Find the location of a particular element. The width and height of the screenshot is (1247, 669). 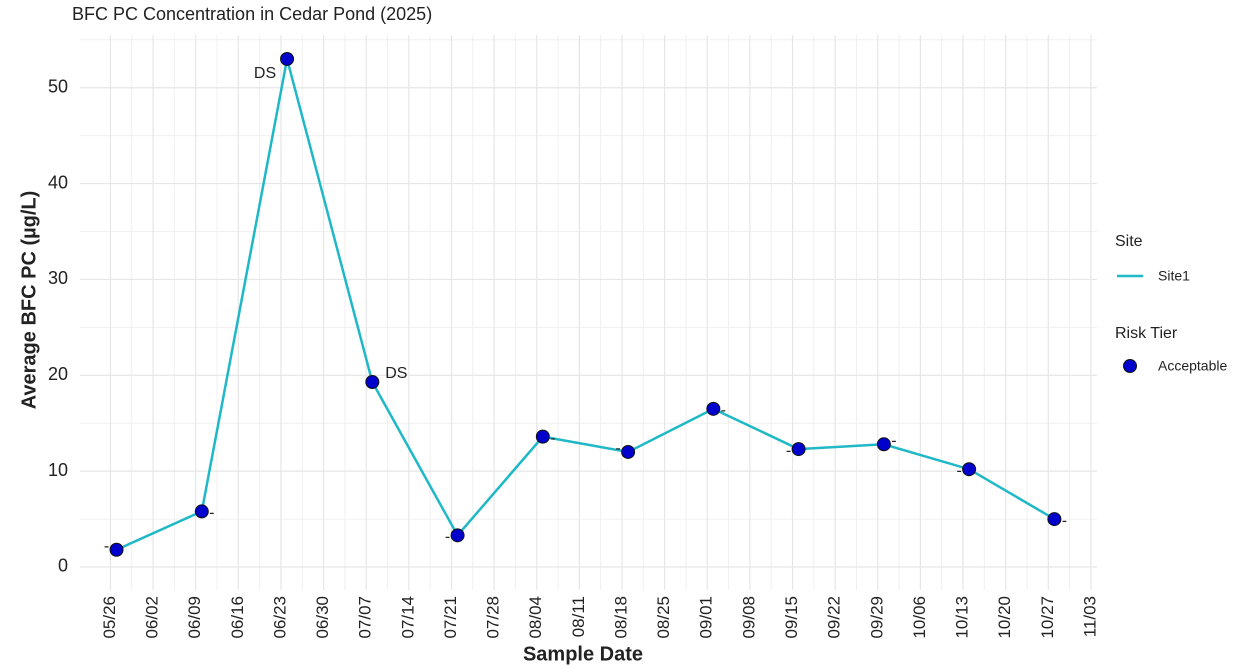

x-tick-label: 07/07 is located at coordinates (365, 617).